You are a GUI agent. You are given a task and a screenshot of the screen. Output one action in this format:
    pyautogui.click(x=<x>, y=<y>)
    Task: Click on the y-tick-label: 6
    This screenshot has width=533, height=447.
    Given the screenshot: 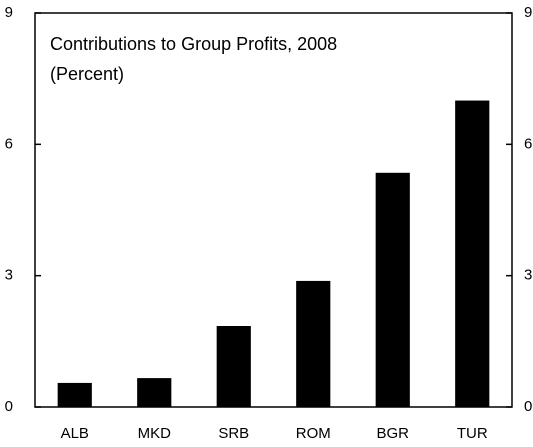 What is the action you would take?
    pyautogui.click(x=9, y=143)
    